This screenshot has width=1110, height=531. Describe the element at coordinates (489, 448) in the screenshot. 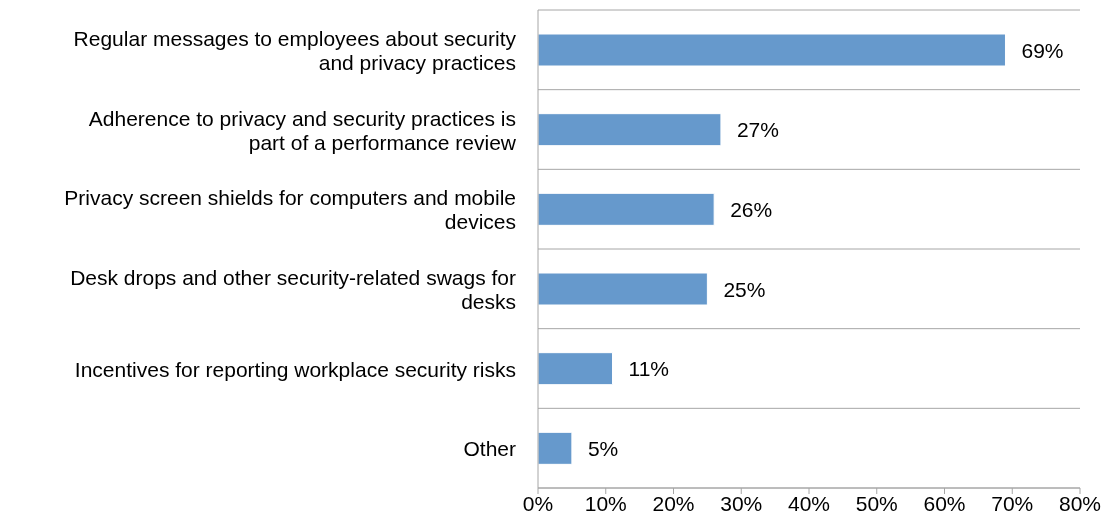

I see `y-tick-label: Other` at that location.